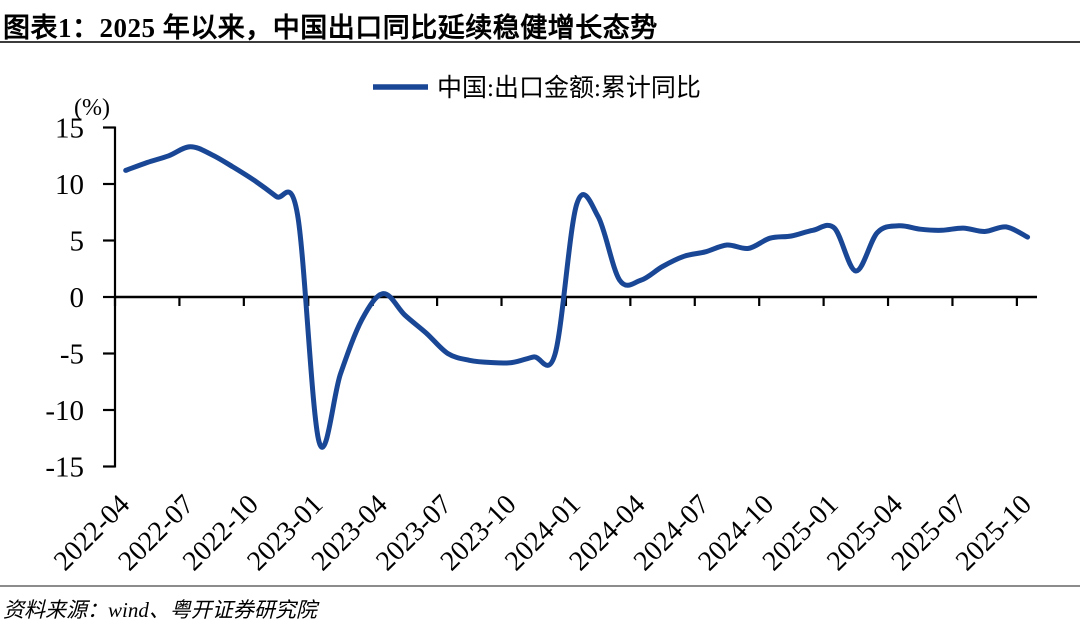  I want to click on y-axis-ticks: 15 10 5 0 -5 -10 -15, so click(80, 298).